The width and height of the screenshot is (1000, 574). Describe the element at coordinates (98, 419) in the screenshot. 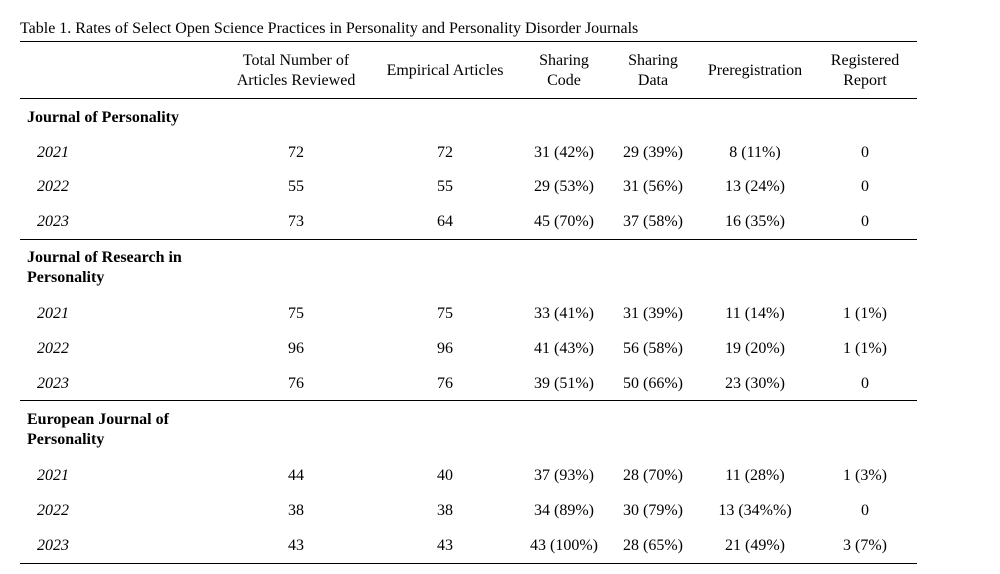

I see `section-title-line1: European Journal of` at that location.